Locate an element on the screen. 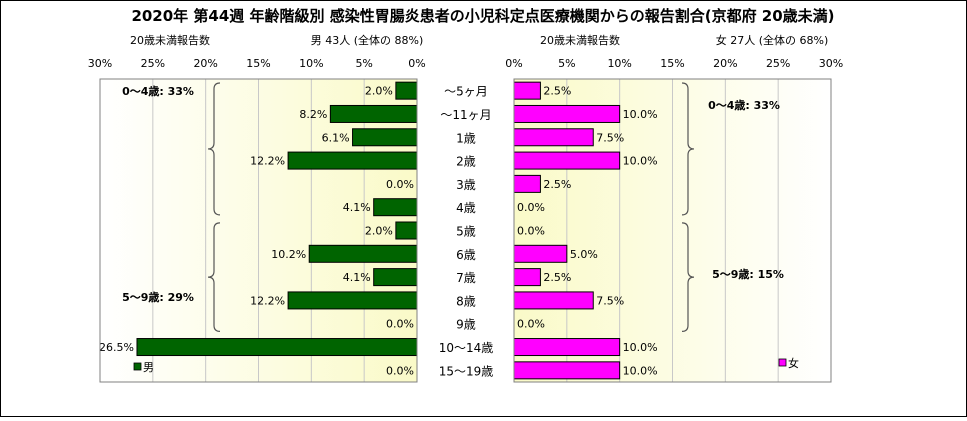 This screenshot has width=967, height=421. female-subtitle-right: 女 27人 (全体の 68%) is located at coordinates (772, 40).